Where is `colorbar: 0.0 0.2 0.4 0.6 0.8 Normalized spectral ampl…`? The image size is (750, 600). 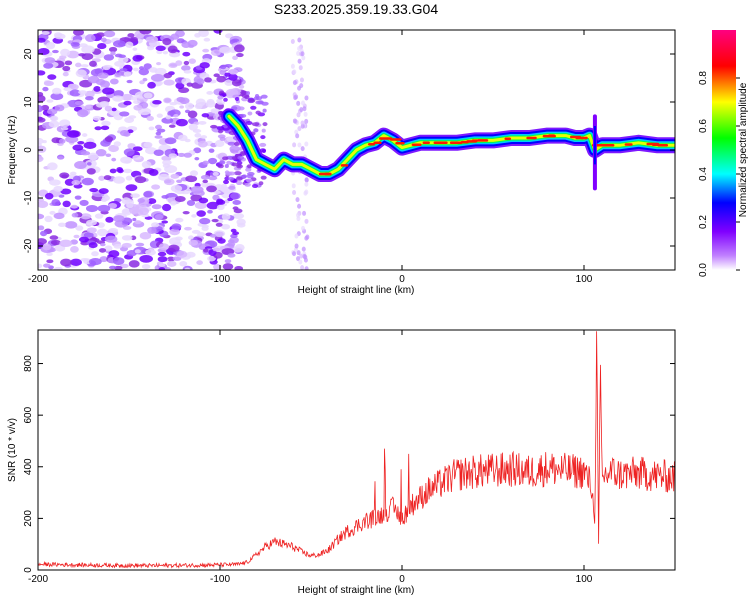
colorbar: 0.0 0.2 0.4 0.6 0.8 Normalized spectral ampl… is located at coordinates (723, 153).